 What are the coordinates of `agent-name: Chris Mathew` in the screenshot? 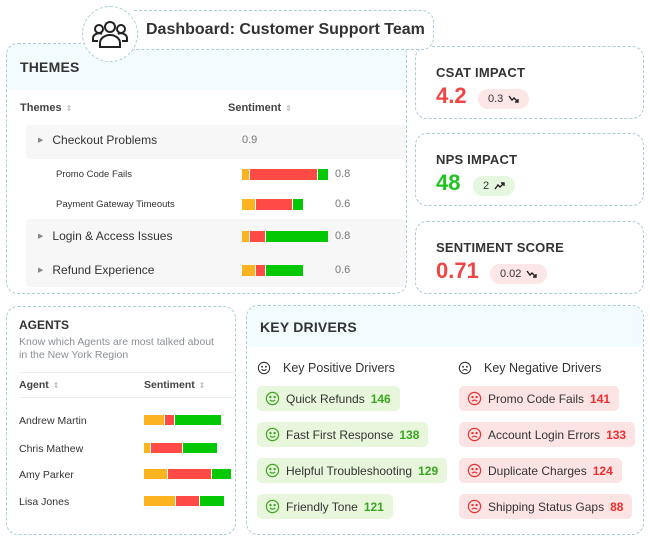 It's located at (51, 449).